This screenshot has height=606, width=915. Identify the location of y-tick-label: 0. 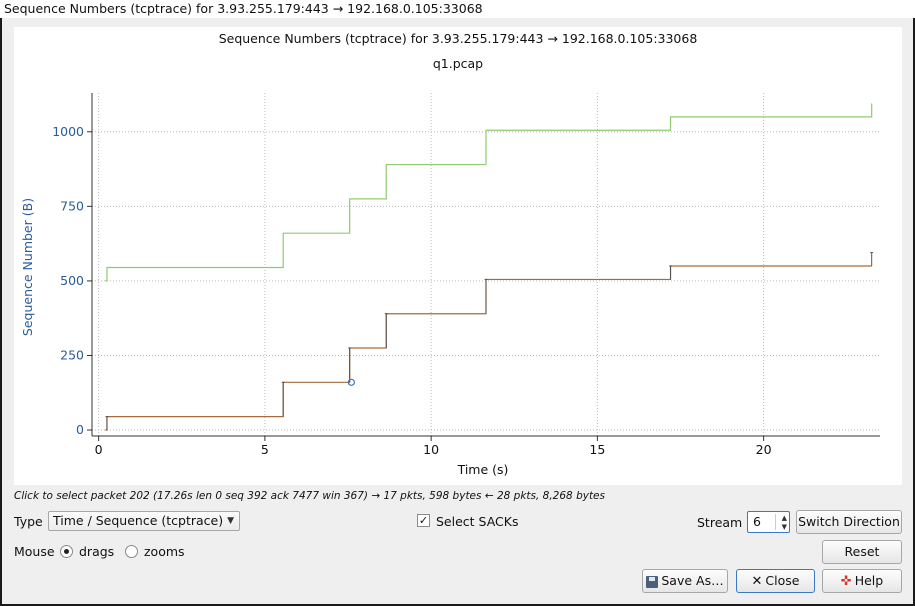
(80, 429).